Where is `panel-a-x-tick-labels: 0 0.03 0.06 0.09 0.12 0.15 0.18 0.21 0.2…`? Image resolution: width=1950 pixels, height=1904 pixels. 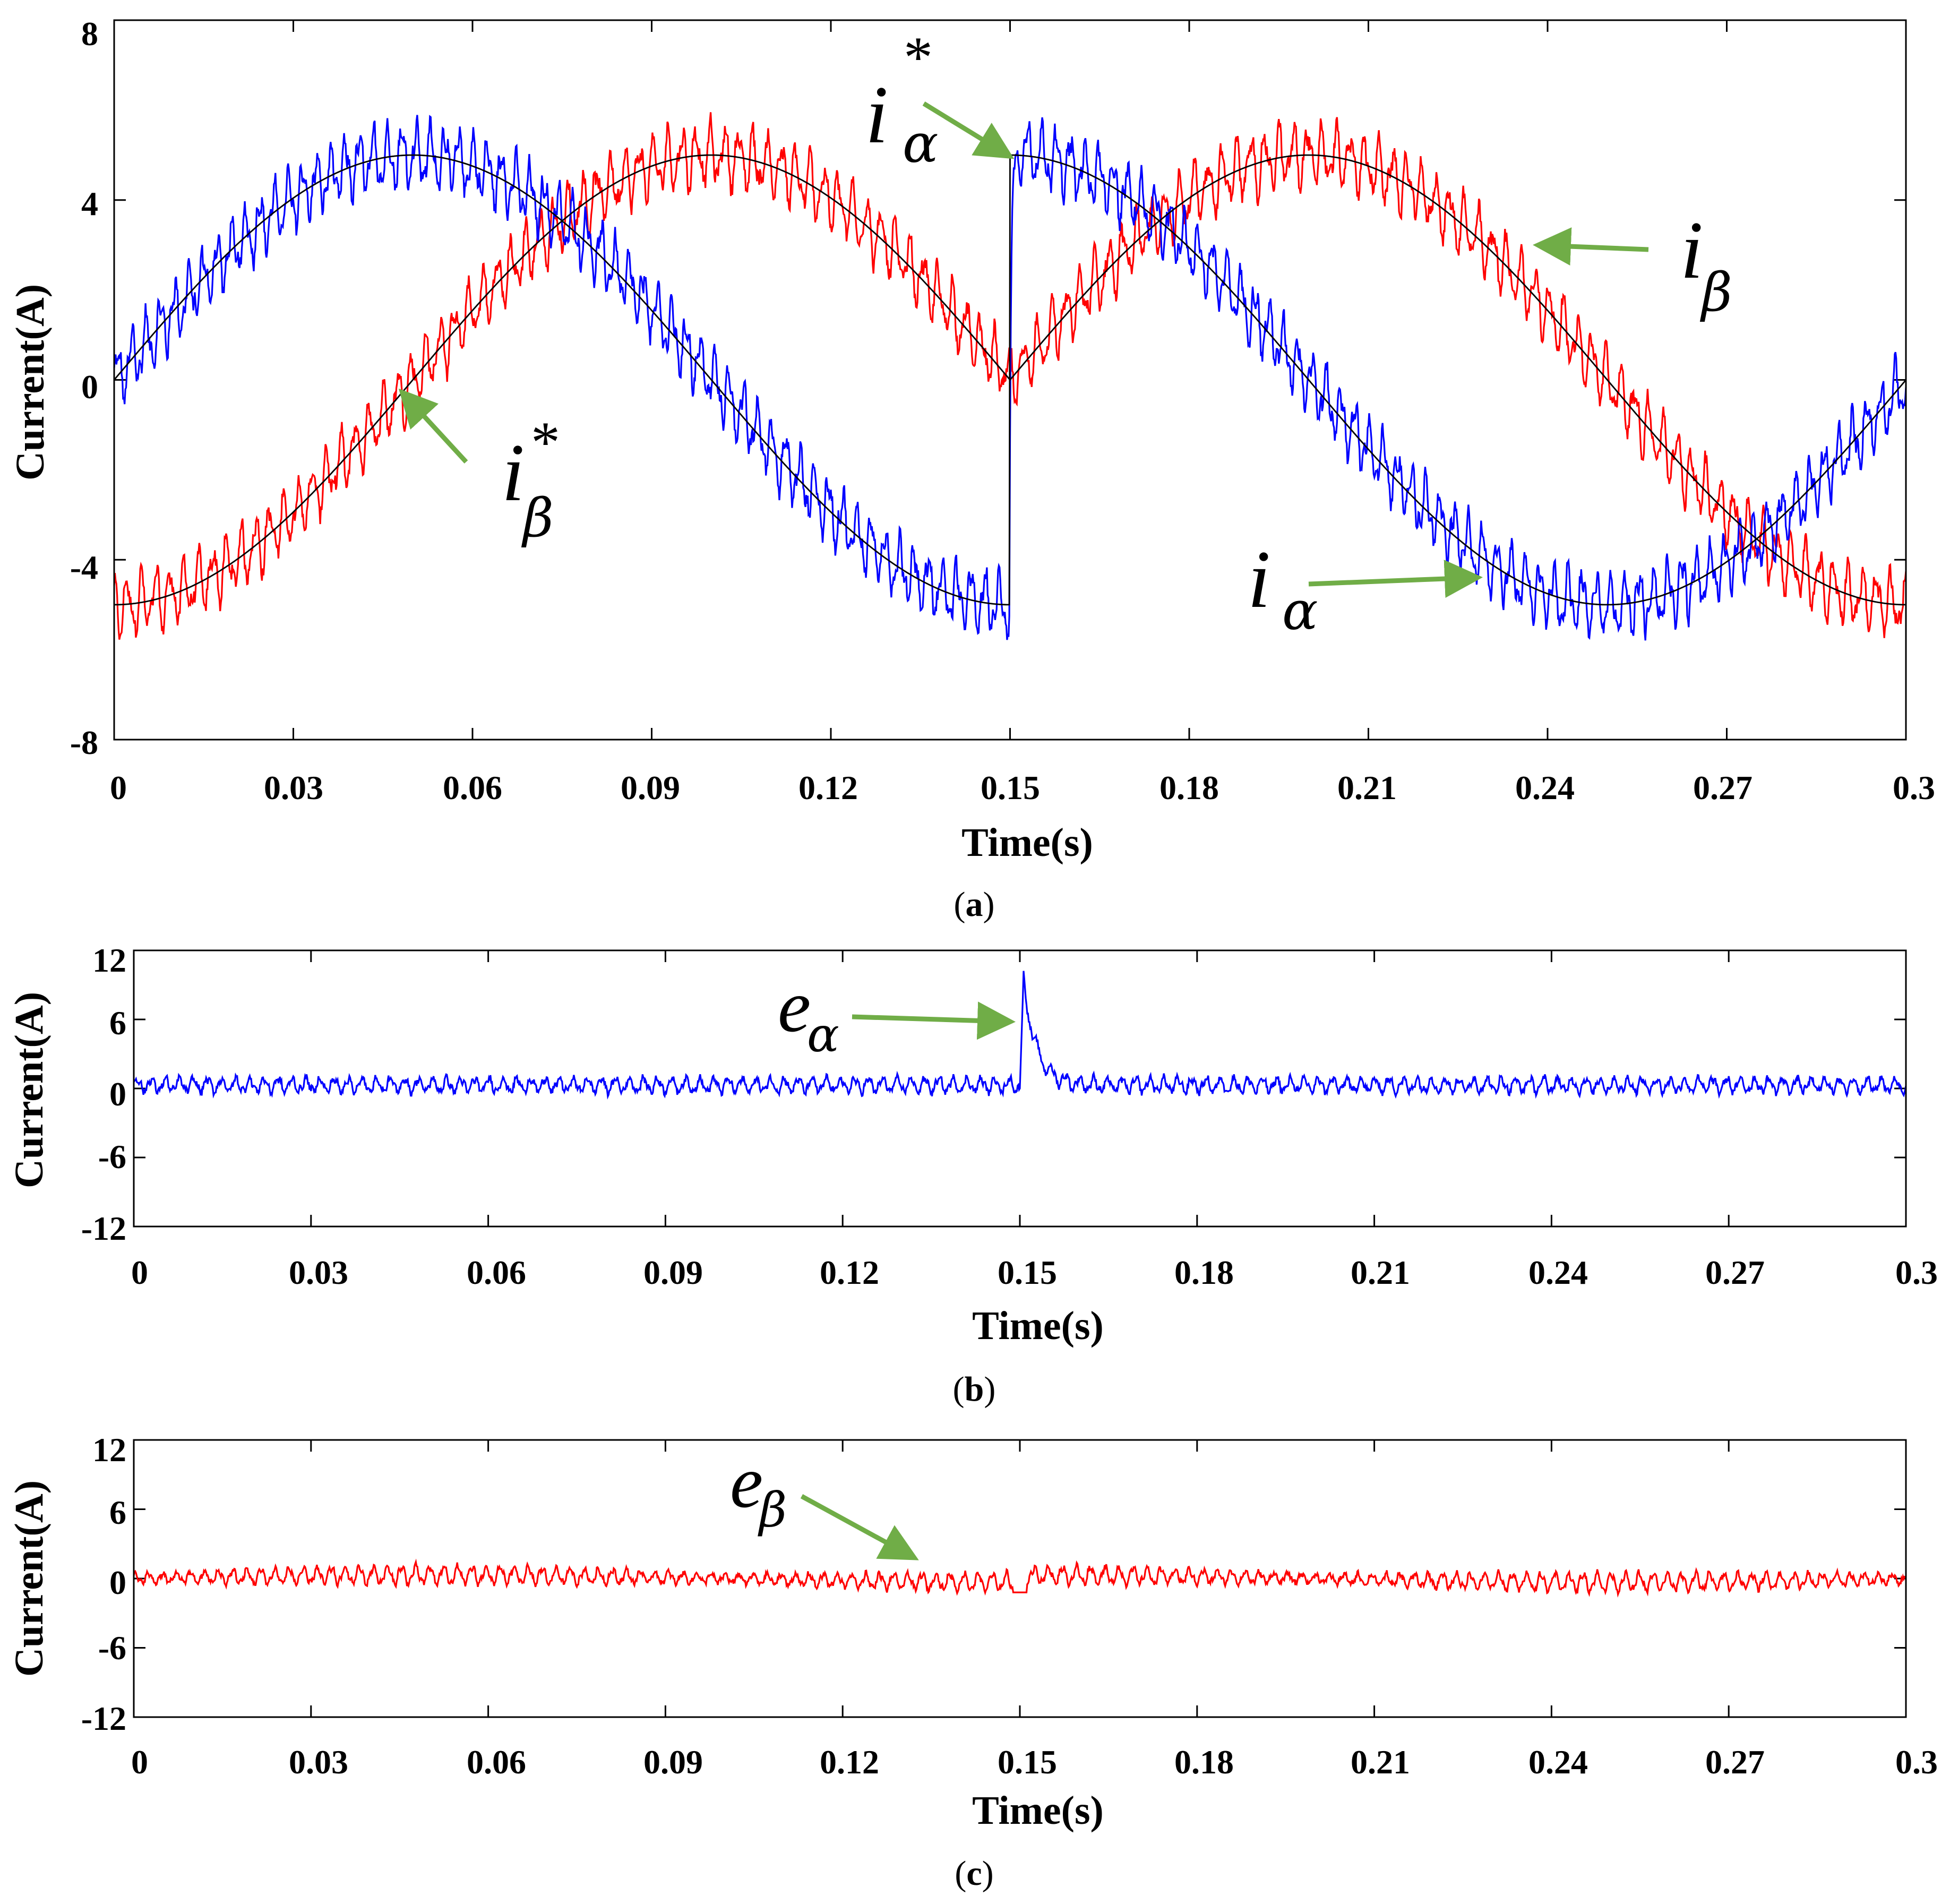
panel-a-x-tick-labels: 0 0.03 0.06 0.09 0.12 0.15 0.18 0.21 0.2… is located at coordinates (1022, 788).